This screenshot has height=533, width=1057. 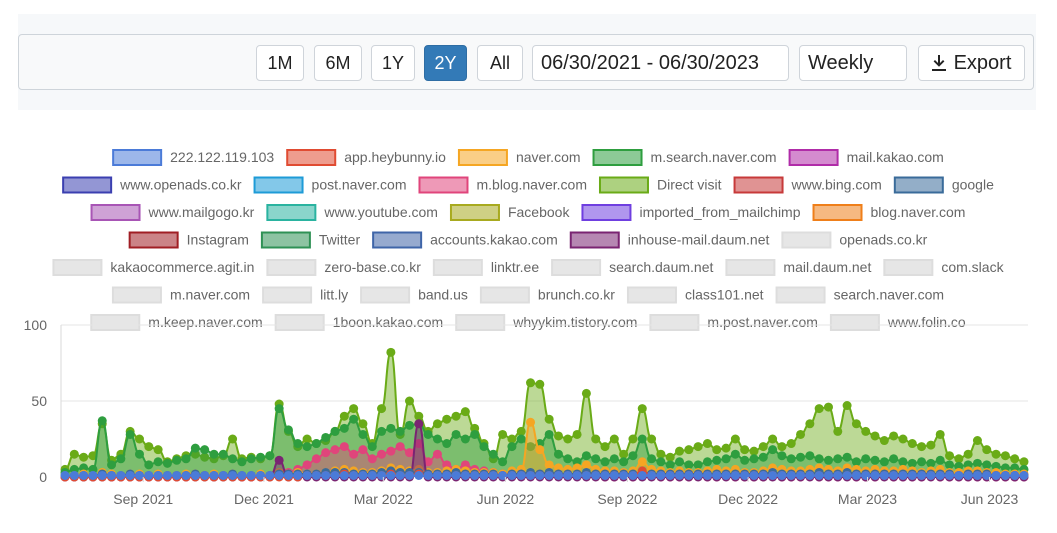 I want to click on range-button-2y: 2Y, so click(x=445, y=63).